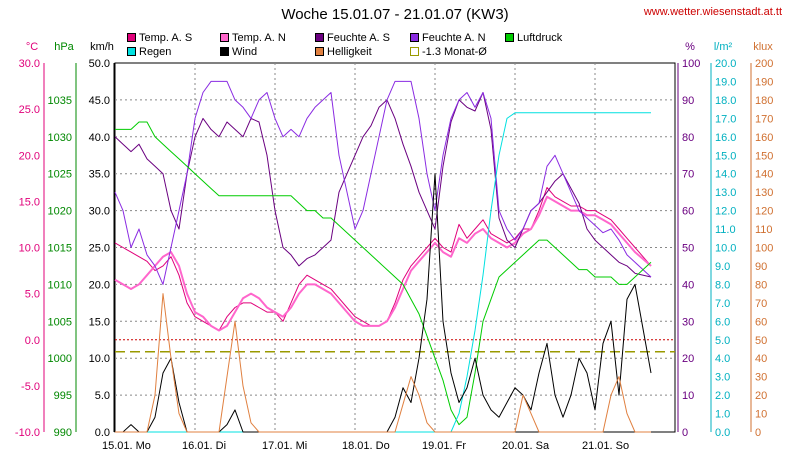 The image size is (790, 460). What do you see at coordinates (284, 446) in the screenshot?
I see `day-label: 17.01. Mi` at bounding box center [284, 446].